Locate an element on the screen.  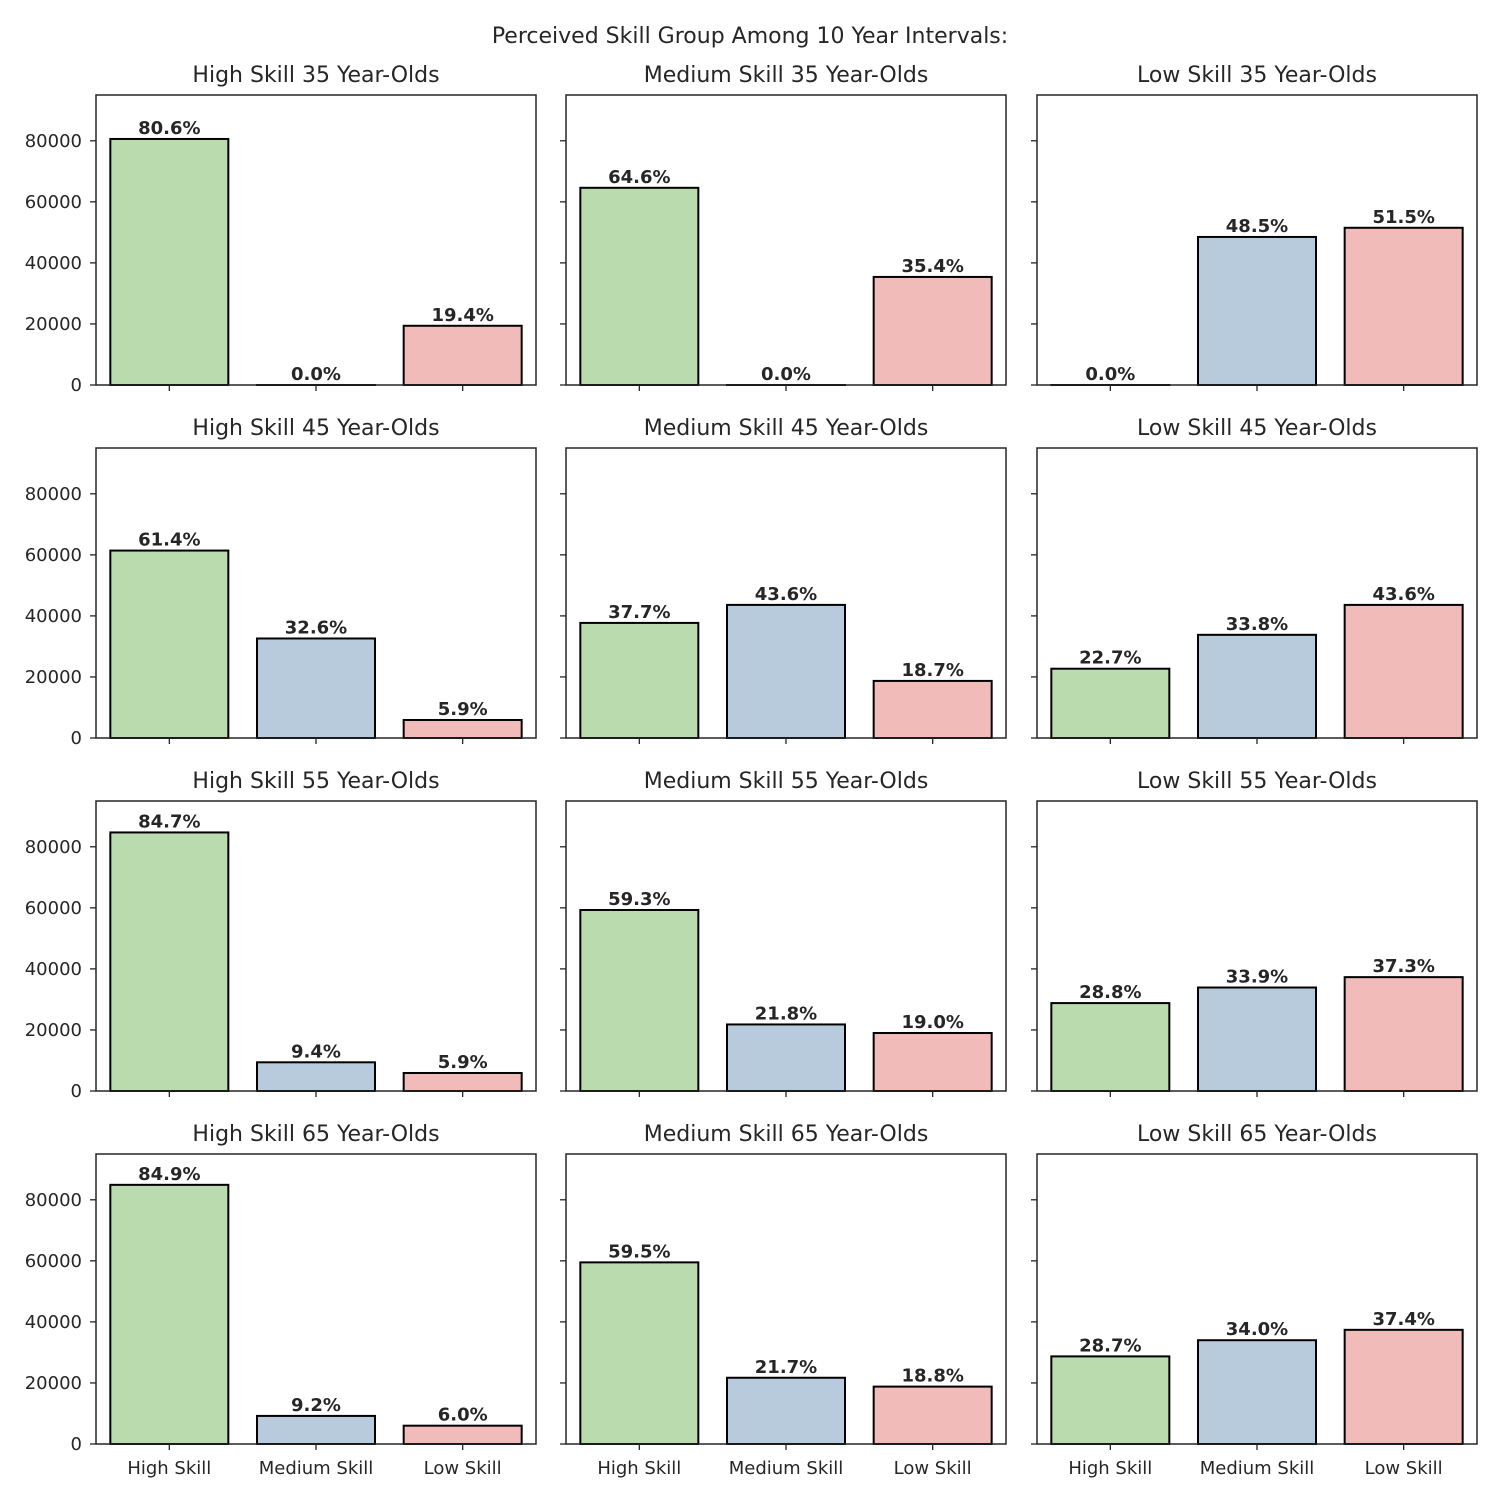
data-label: 80.6% is located at coordinates (169, 128).